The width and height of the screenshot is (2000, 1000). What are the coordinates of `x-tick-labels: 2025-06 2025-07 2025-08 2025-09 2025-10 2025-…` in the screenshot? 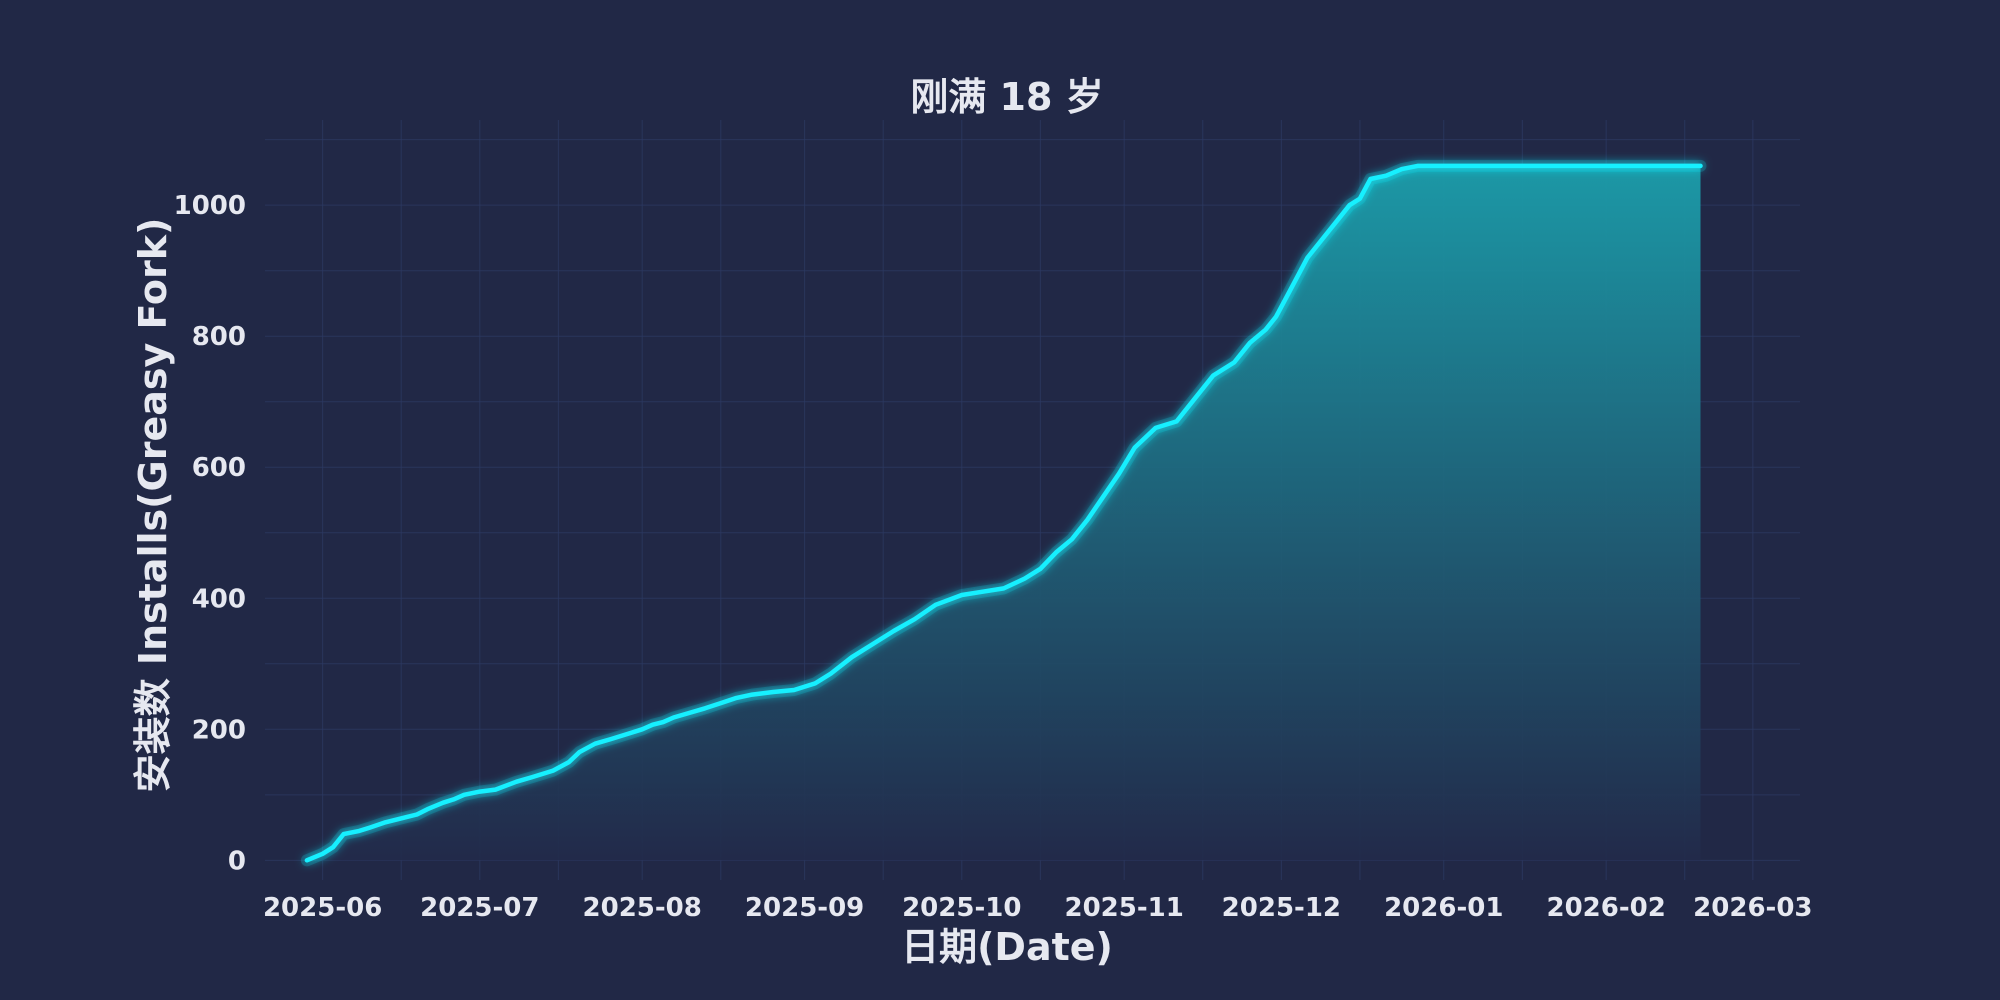 It's located at (1038, 908).